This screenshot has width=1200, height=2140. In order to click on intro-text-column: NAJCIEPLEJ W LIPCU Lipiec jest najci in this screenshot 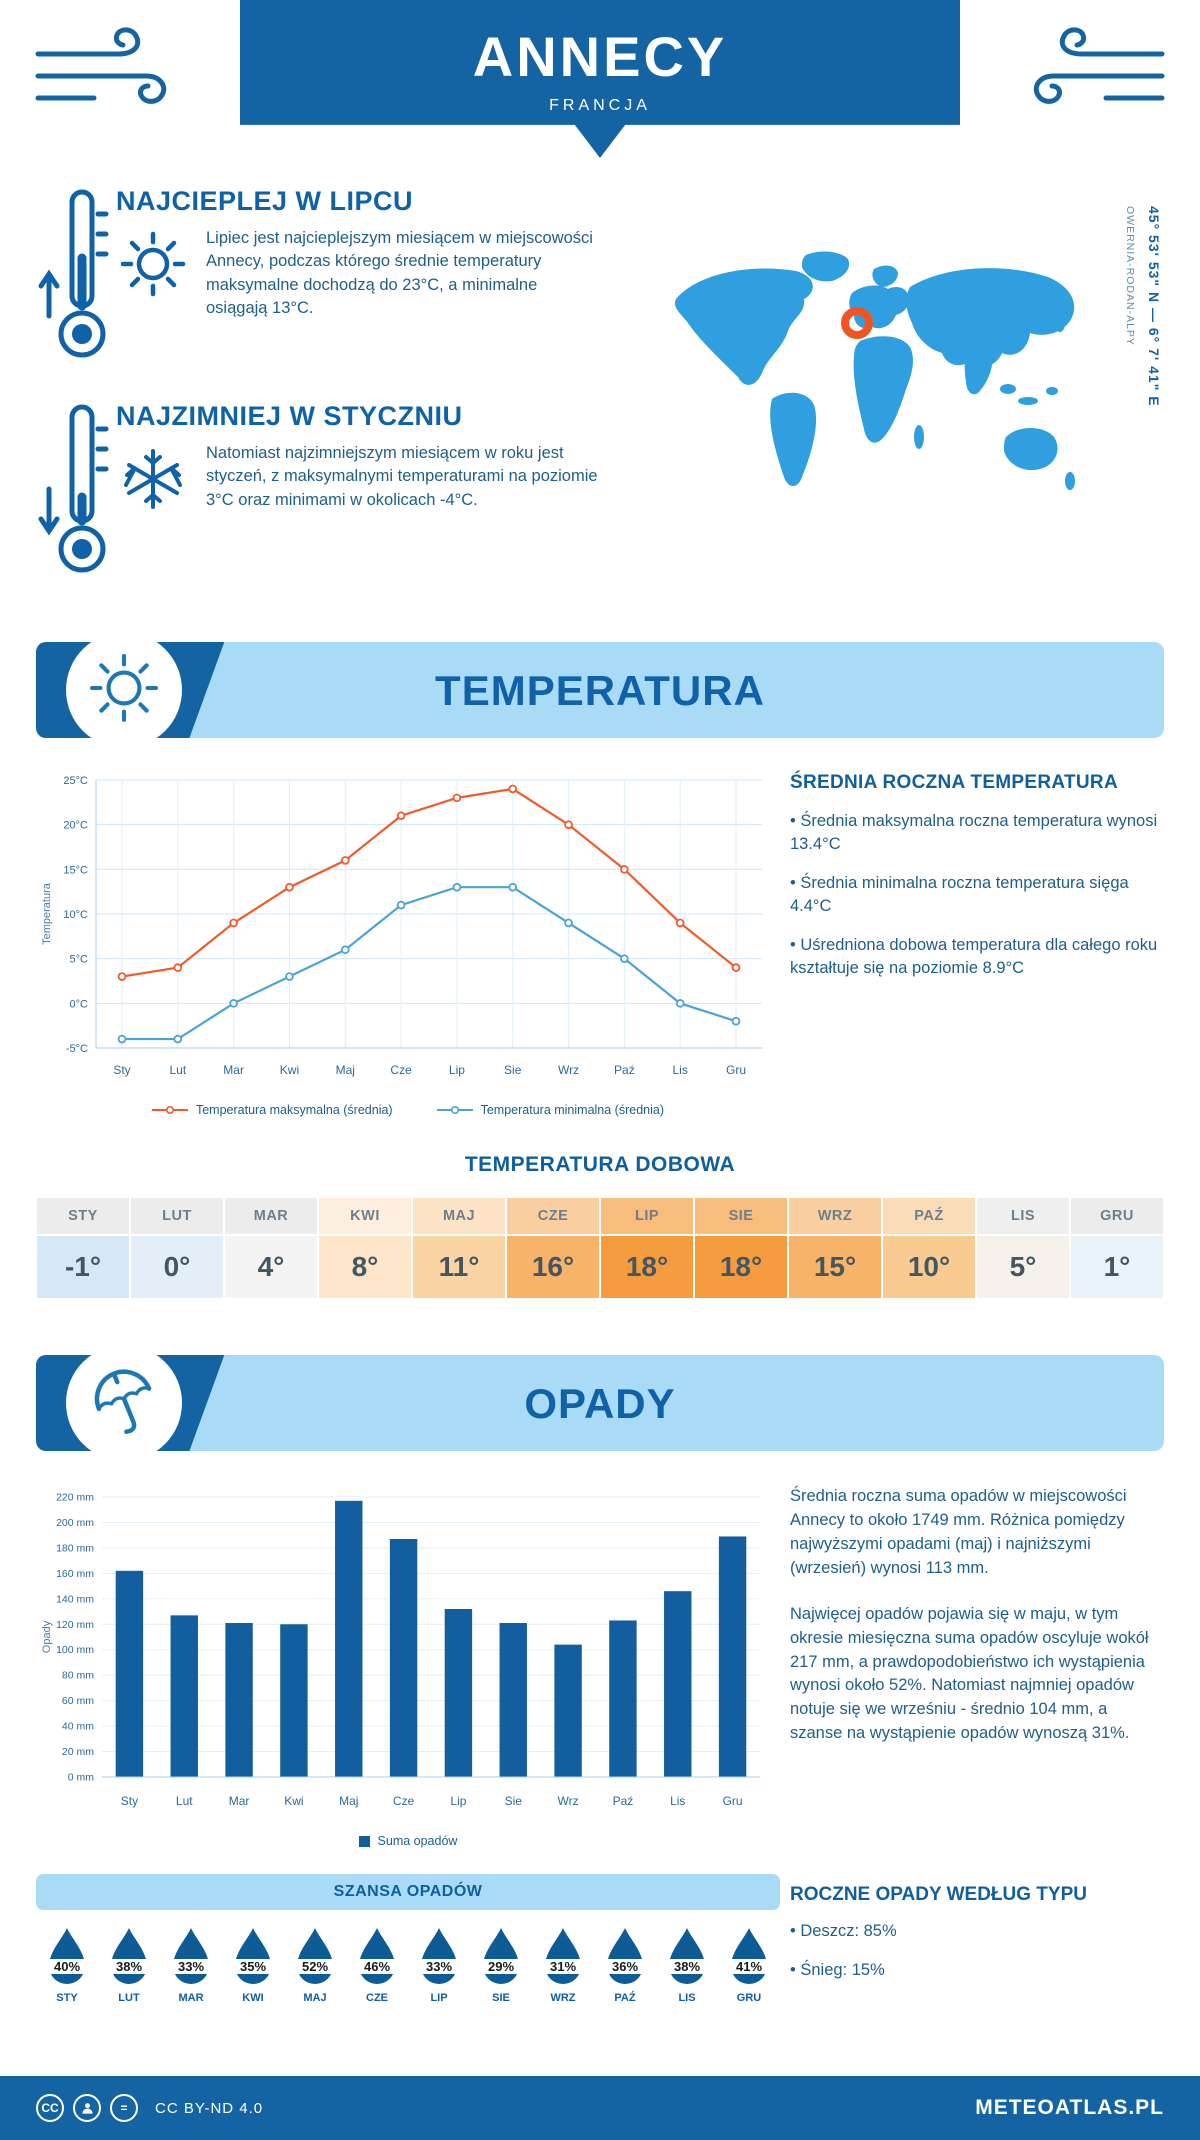, I will do `click(346, 401)`.